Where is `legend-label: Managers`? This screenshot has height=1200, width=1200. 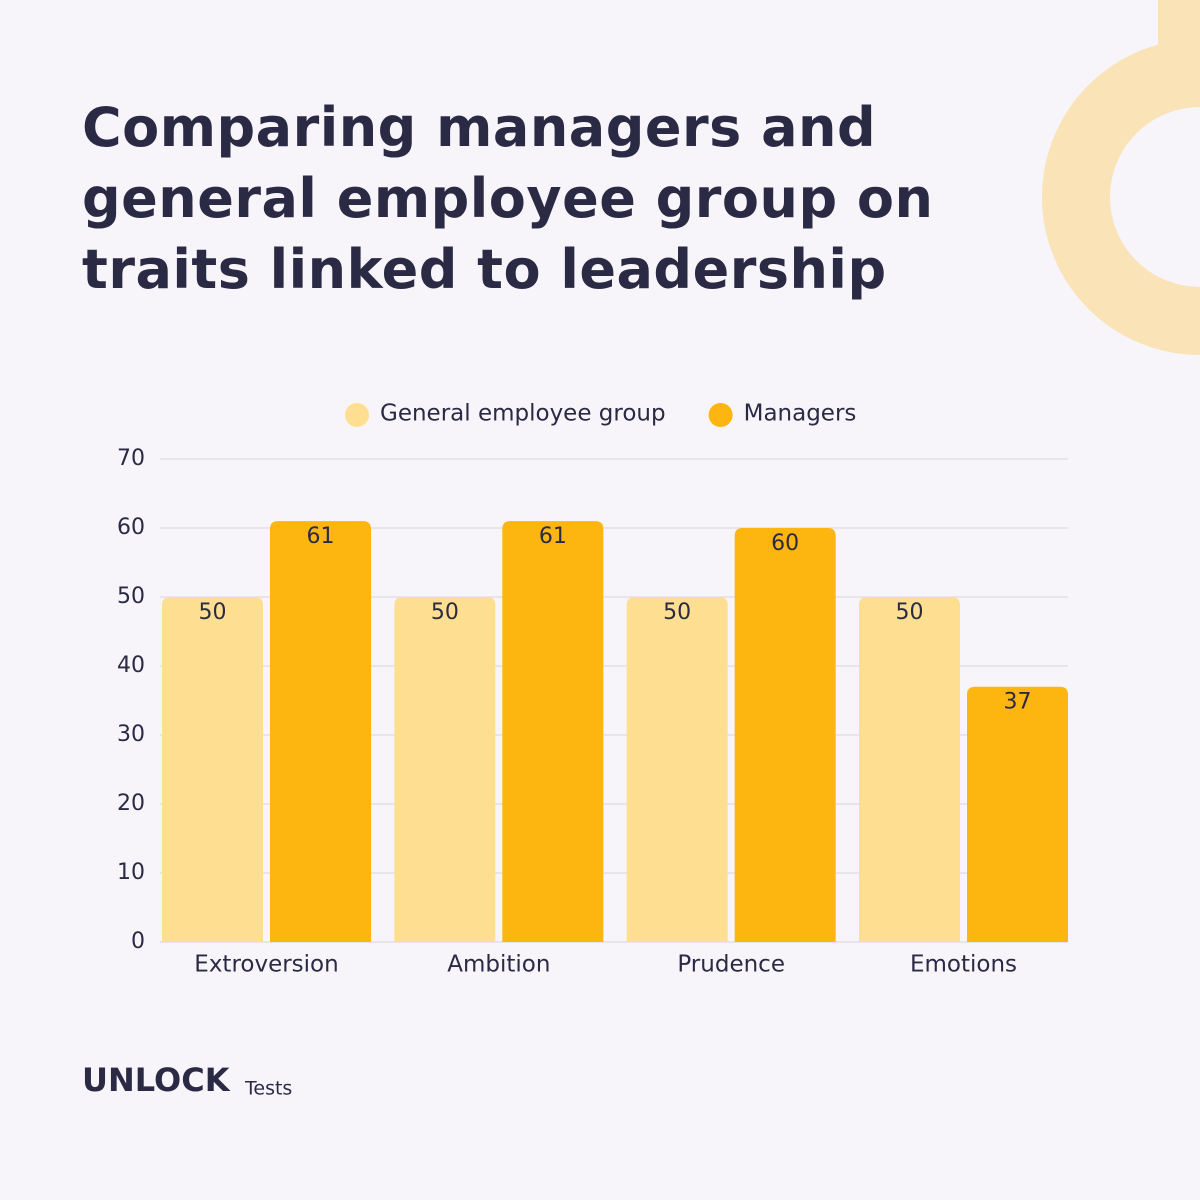 legend-label: Managers is located at coordinates (800, 414).